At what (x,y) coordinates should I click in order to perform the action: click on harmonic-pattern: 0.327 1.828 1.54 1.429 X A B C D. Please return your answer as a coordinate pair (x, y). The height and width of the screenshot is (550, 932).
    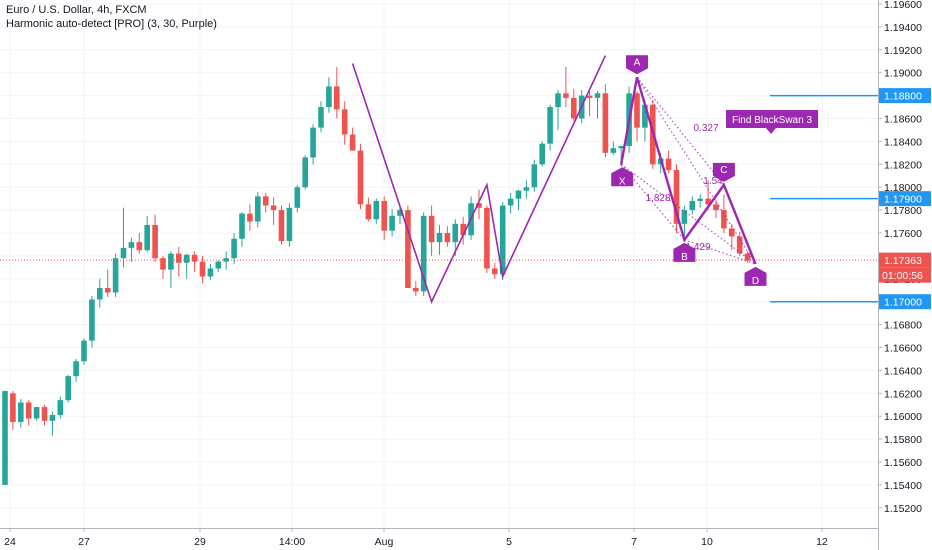
    Looking at the image, I should click on (689, 171).